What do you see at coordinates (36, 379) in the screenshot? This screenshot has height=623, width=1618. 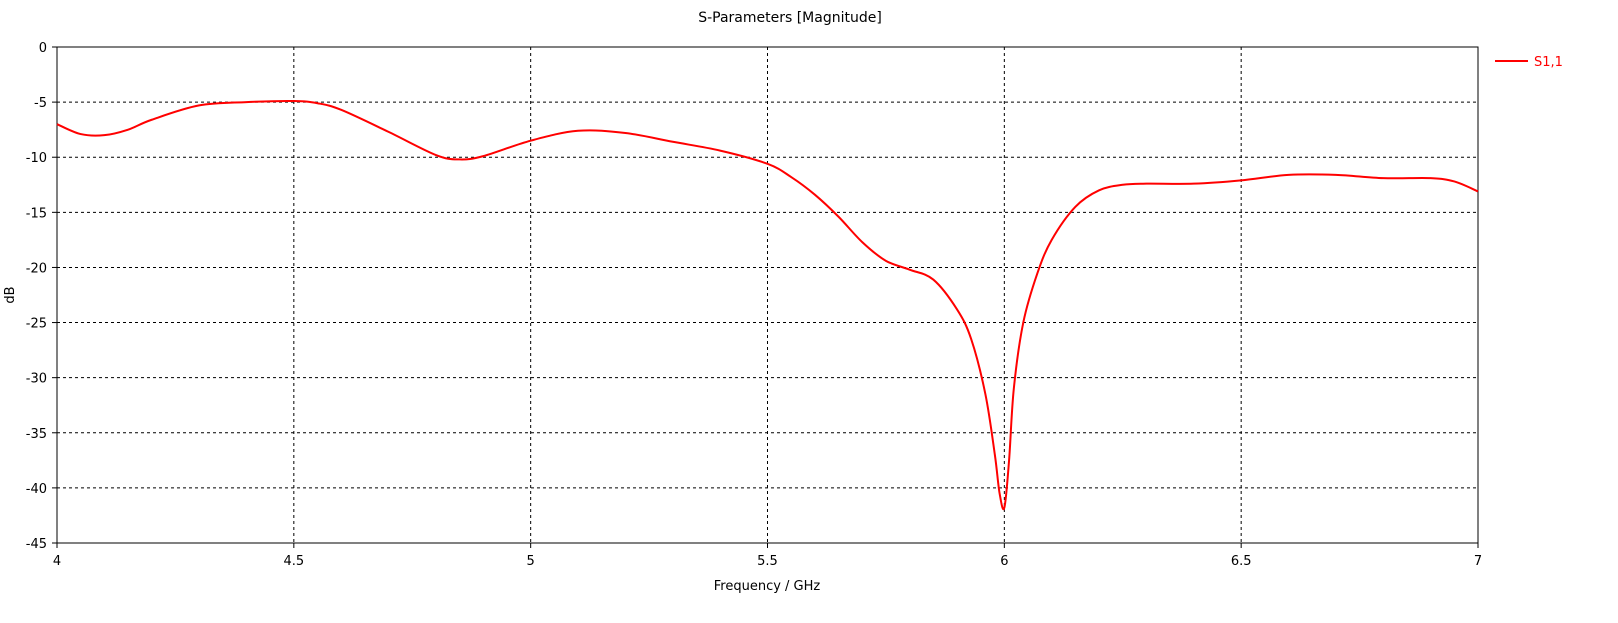 I see `y-tick-label: -30` at bounding box center [36, 379].